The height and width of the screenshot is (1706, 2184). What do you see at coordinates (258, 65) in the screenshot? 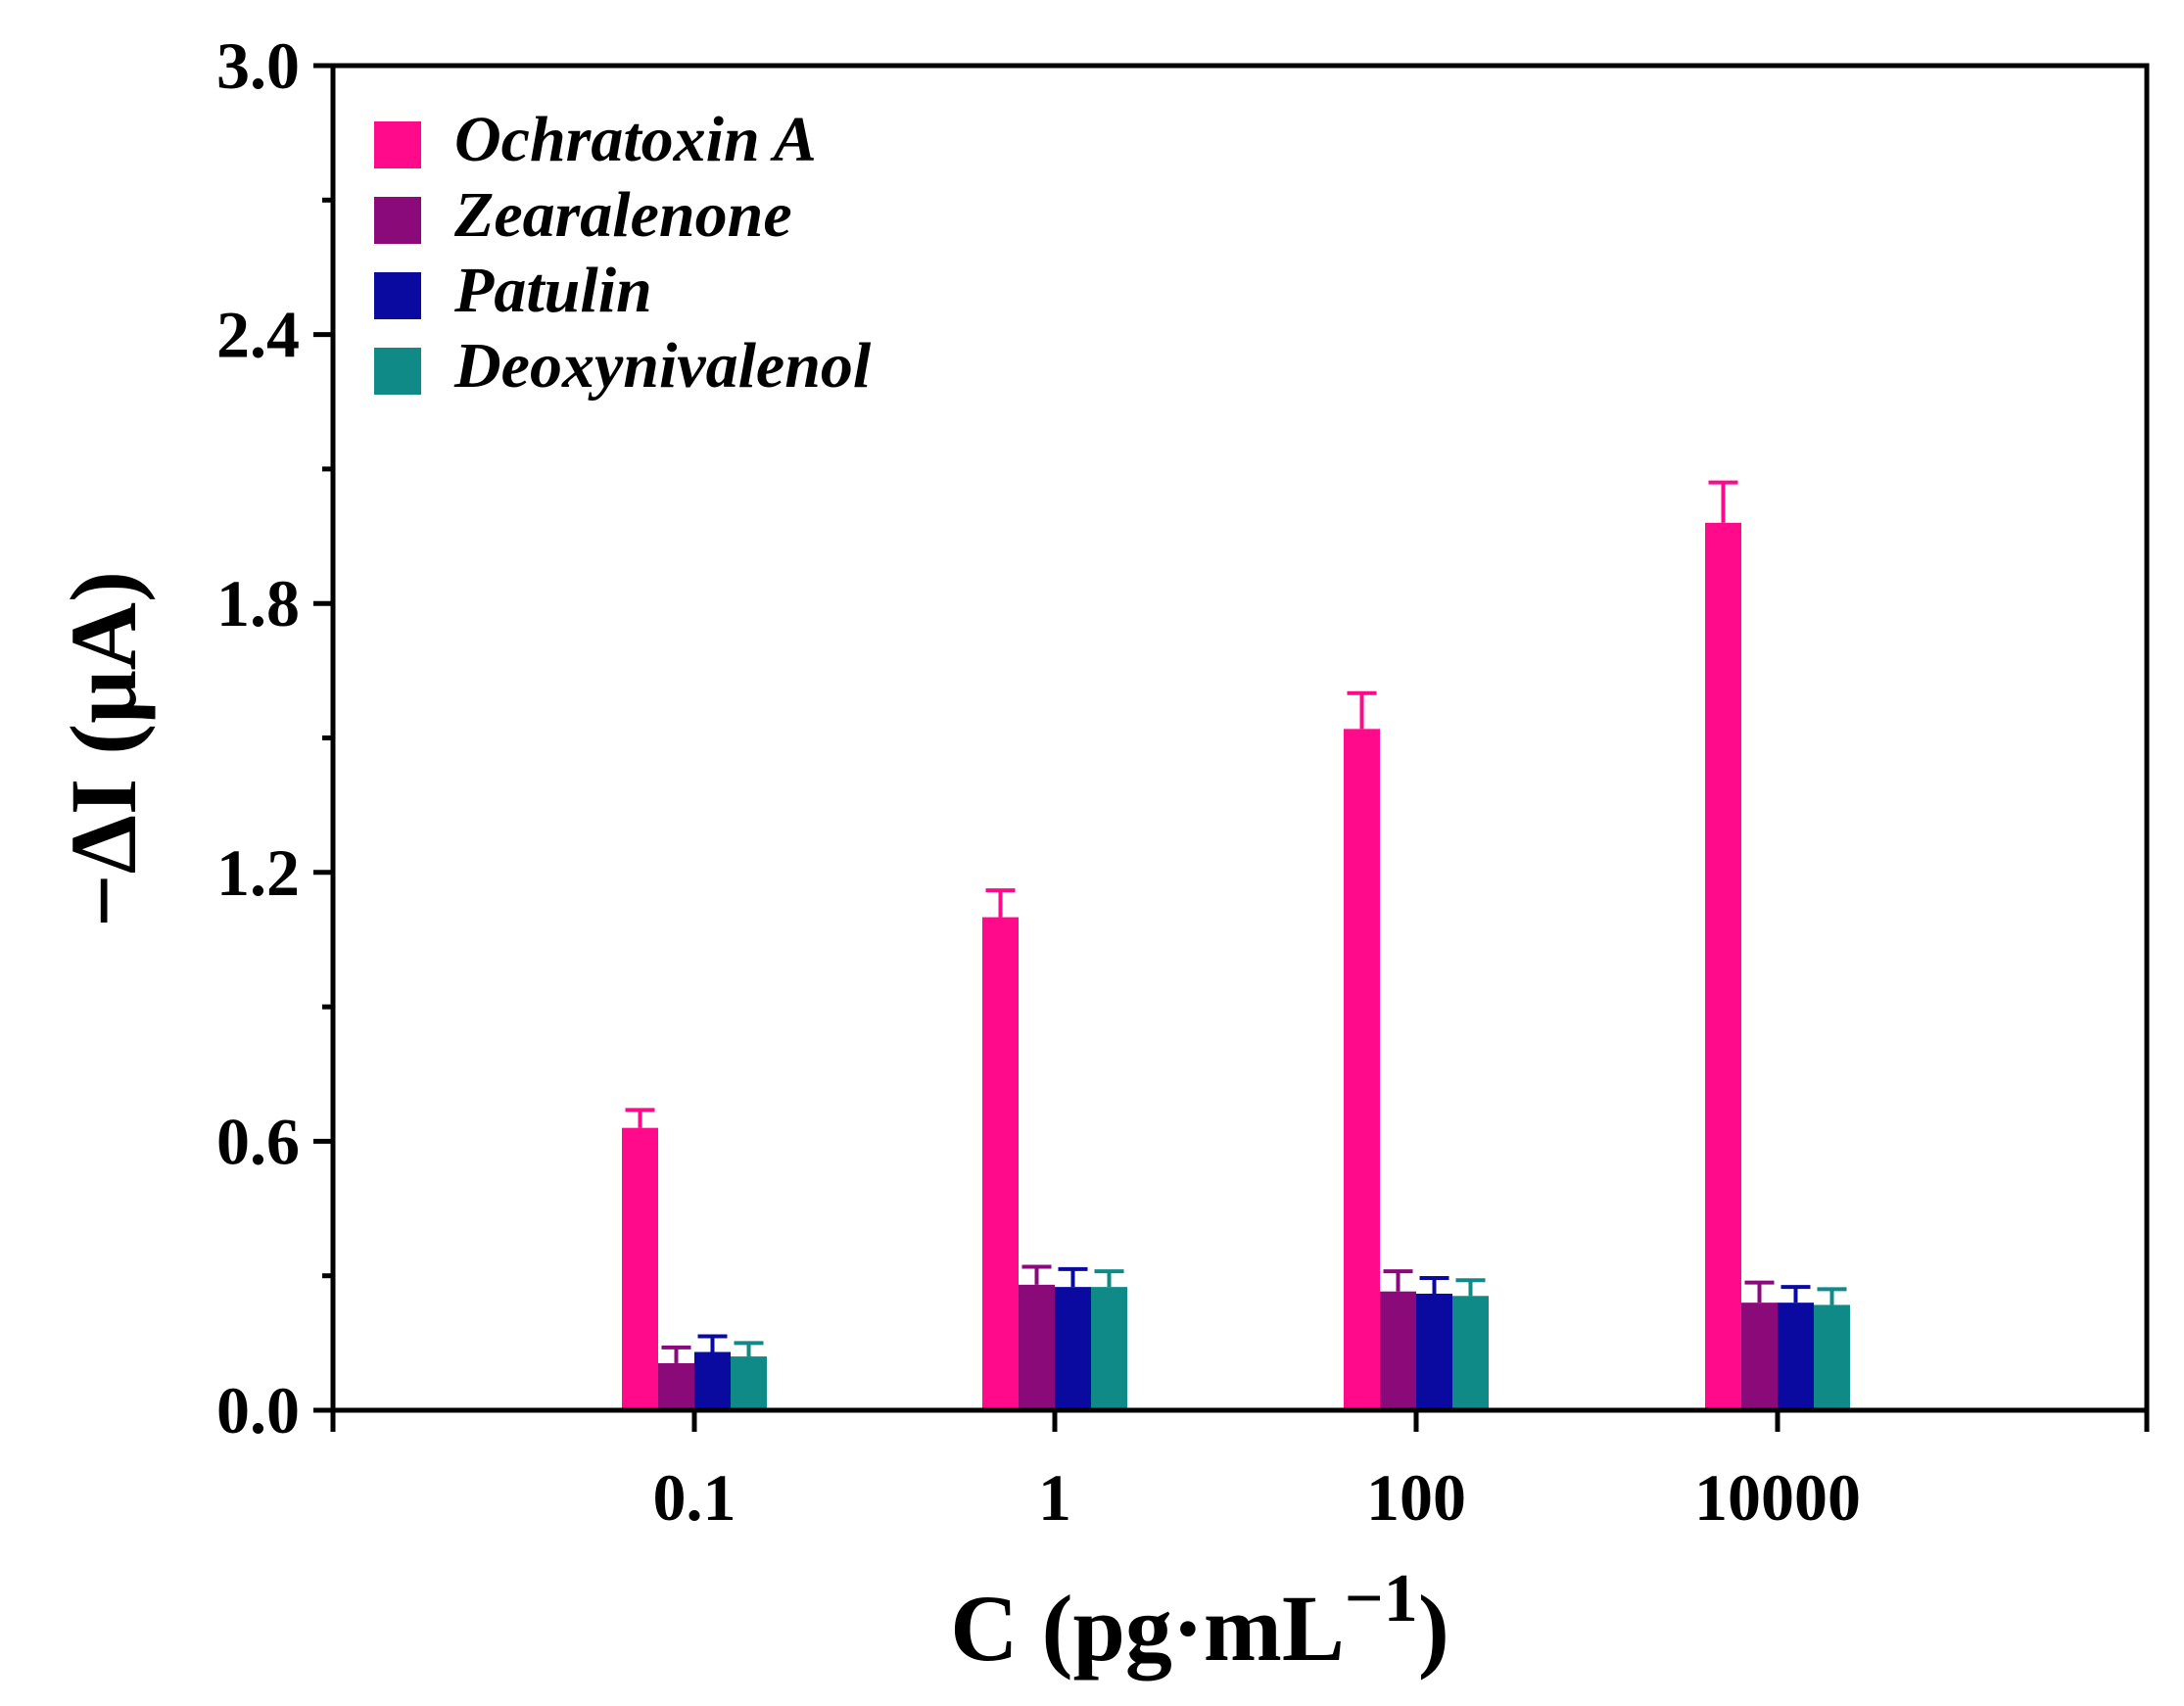
I see `y-tick-label: 3.0` at bounding box center [258, 65].